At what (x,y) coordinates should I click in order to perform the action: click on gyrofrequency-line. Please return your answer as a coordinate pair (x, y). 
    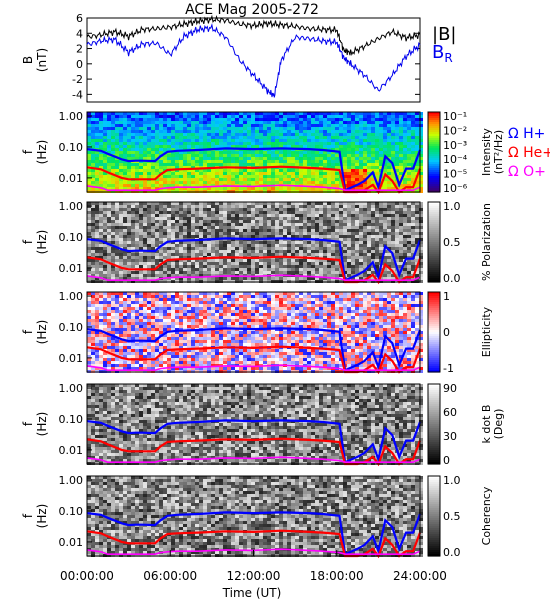
    Looking at the image, I should click on (253, 278).